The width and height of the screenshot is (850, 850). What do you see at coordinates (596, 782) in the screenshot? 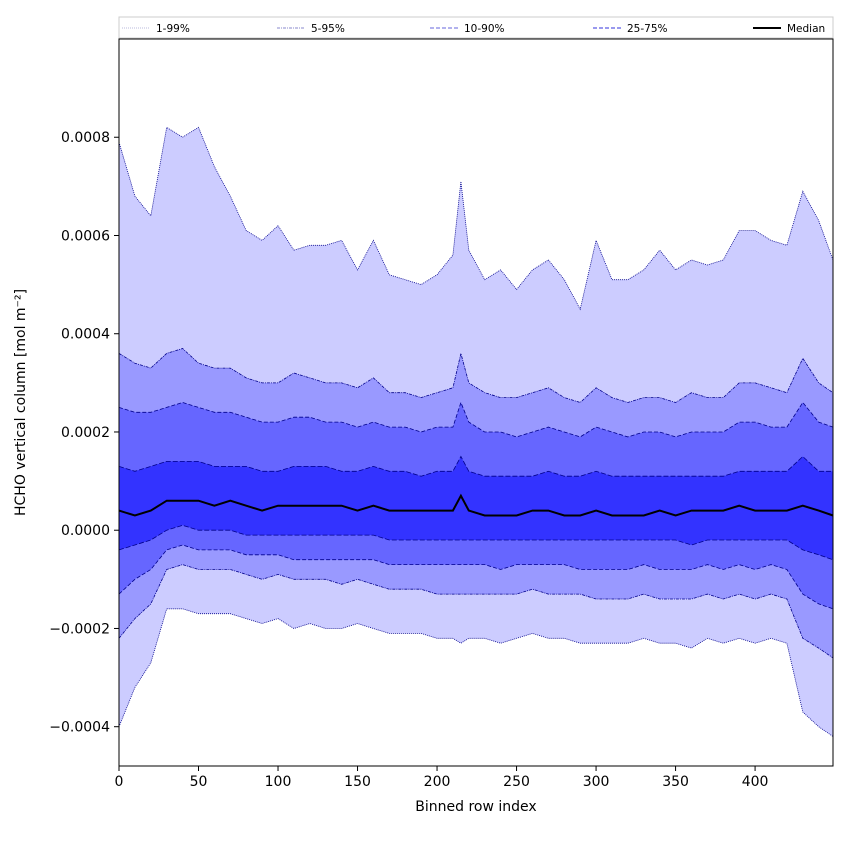
I see `x-tick-label: 300` at bounding box center [596, 782].